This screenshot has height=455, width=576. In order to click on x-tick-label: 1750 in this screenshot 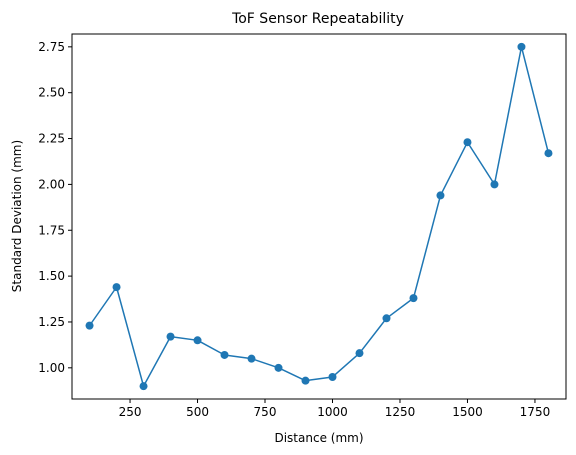, I will do `click(535, 412)`.